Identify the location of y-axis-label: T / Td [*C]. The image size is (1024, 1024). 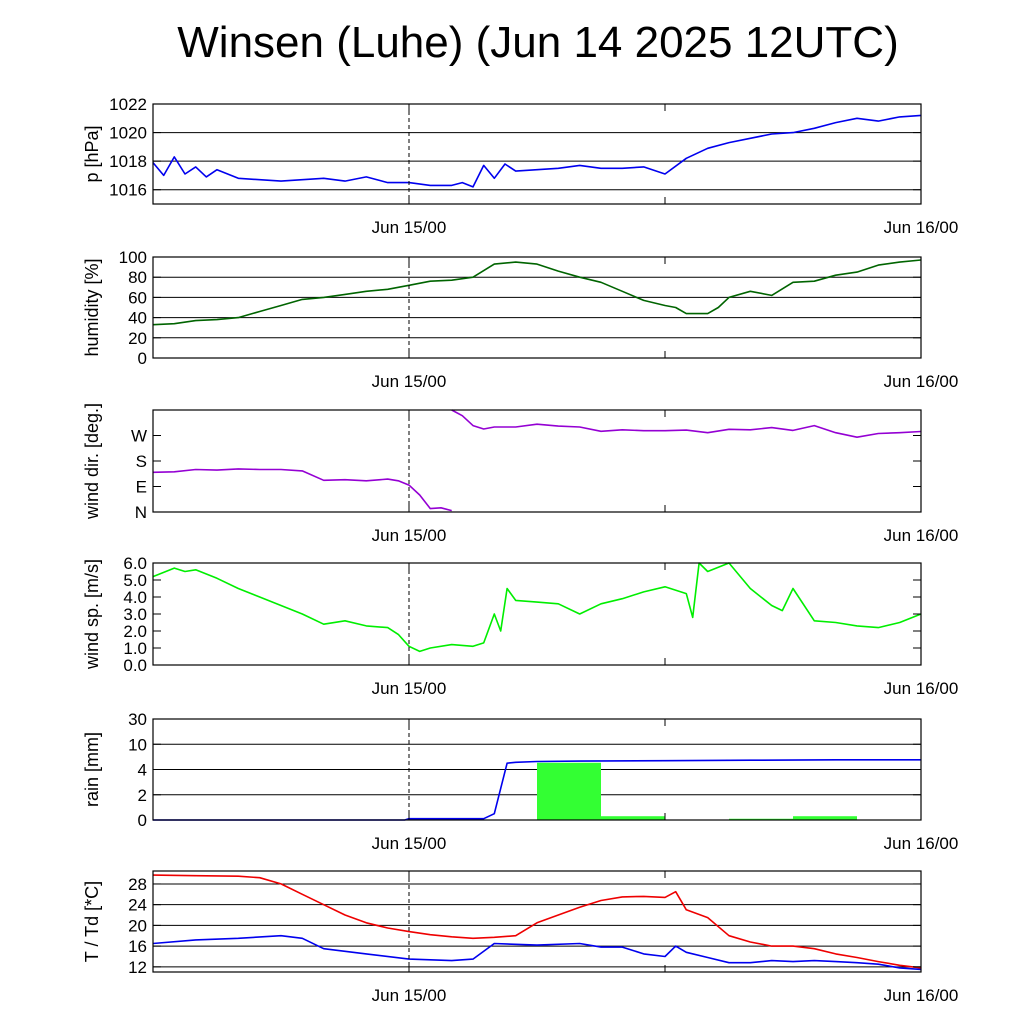
(92, 921).